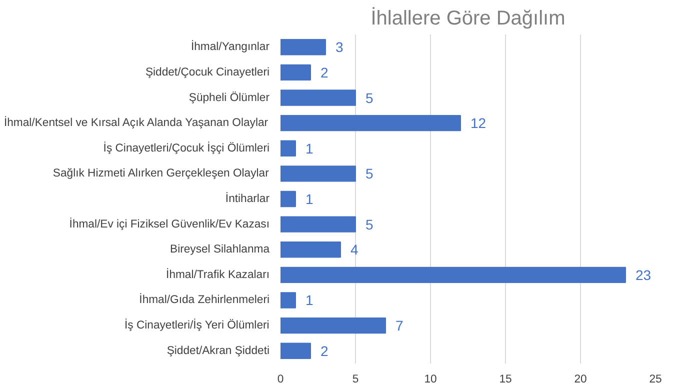 This screenshot has height=390, width=690. I want to click on y-tick-label: Bireysel Silahlanma, so click(220, 250).